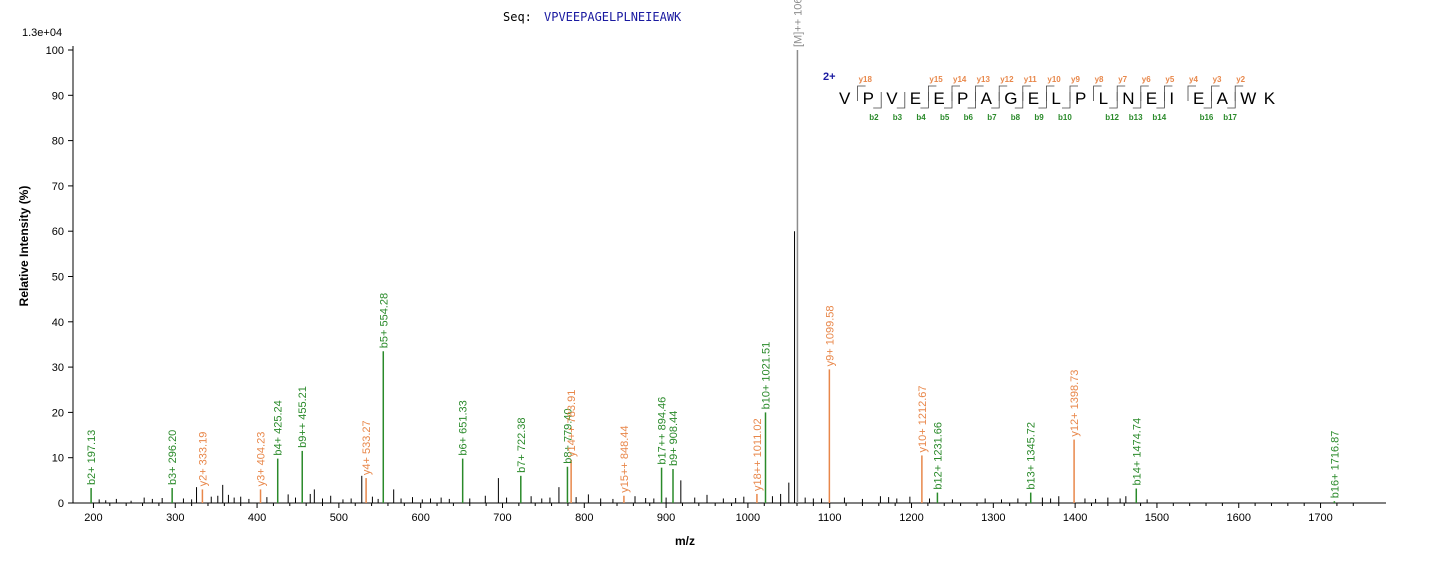 The height and width of the screenshot is (562, 1436). What do you see at coordinates (303, 417) in the screenshot?
I see `b-peak-label: b9++ 455.21` at bounding box center [303, 417].